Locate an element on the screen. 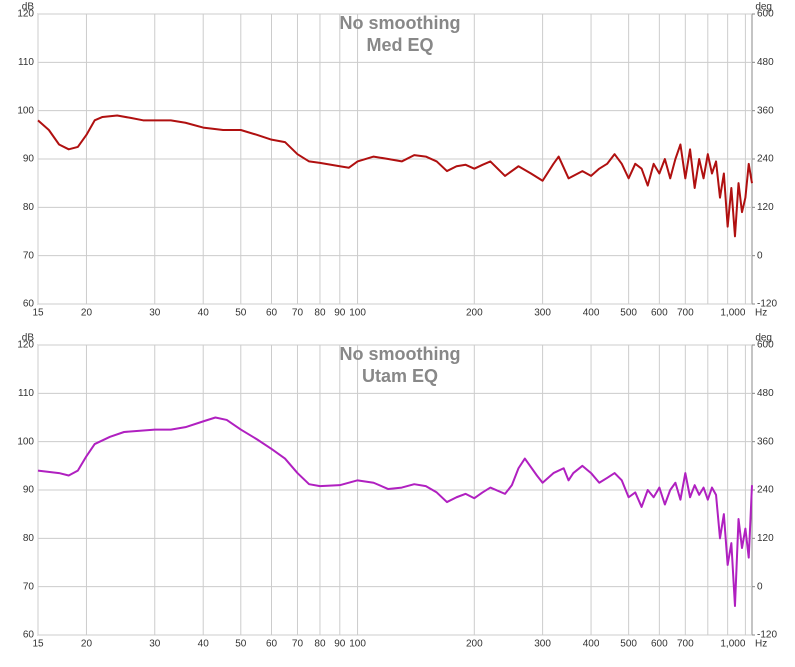  chart-subtitle: Utam EQ is located at coordinates (400, 376).